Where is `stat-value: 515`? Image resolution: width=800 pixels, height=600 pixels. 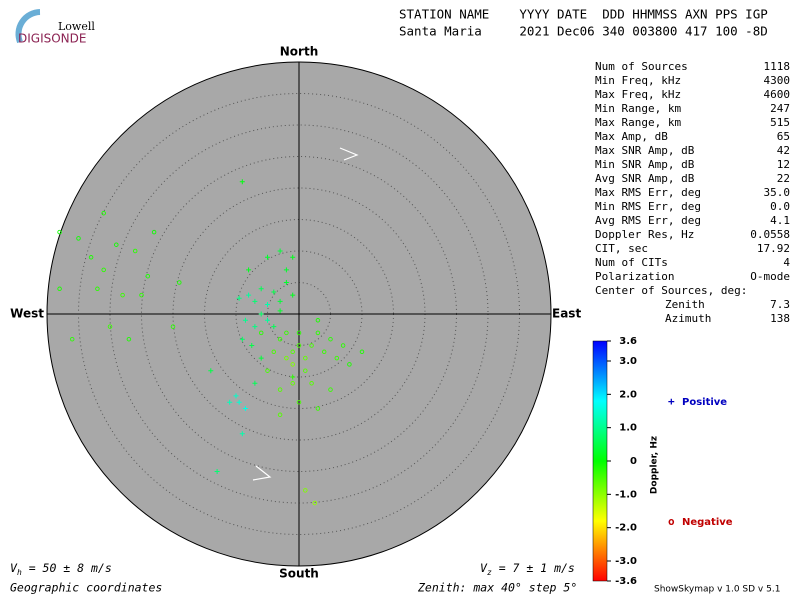
stat-value: 515 is located at coordinates (780, 122).